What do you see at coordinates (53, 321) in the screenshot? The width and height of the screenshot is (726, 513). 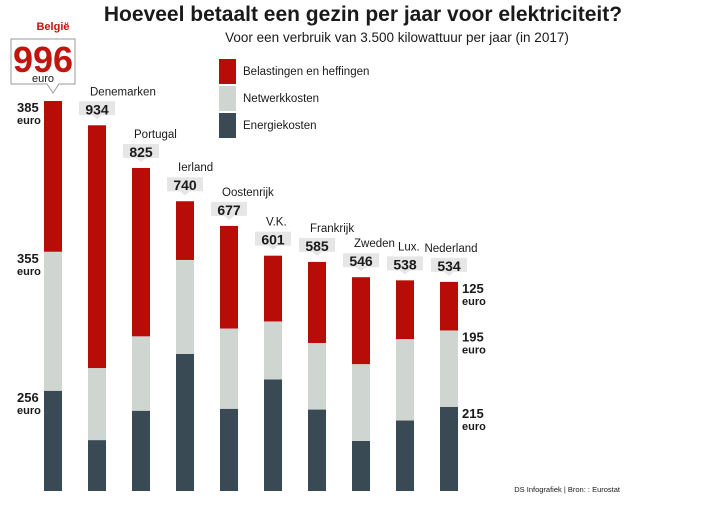 I see `bar-belgie-netwerkkosten` at bounding box center [53, 321].